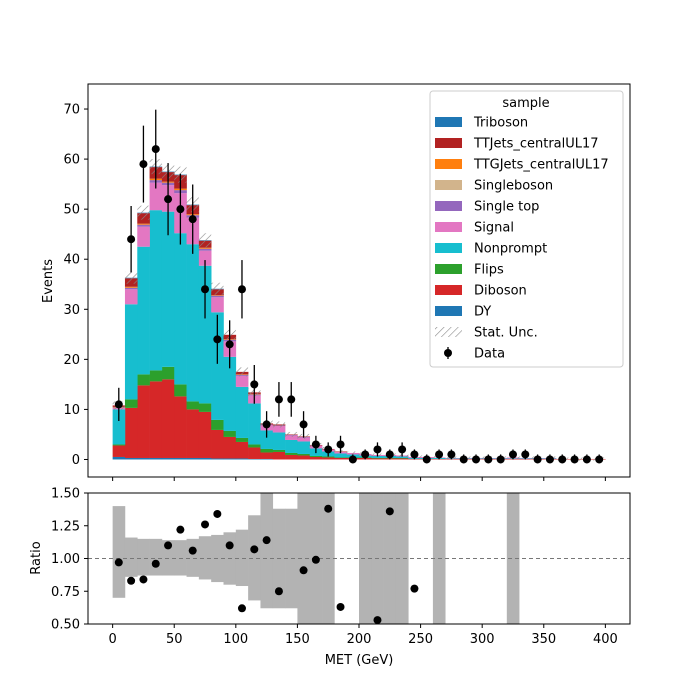 This screenshot has height=700, width=700. Describe the element at coordinates (482, 312) in the screenshot. I see `legend-label-dy: DY` at that location.